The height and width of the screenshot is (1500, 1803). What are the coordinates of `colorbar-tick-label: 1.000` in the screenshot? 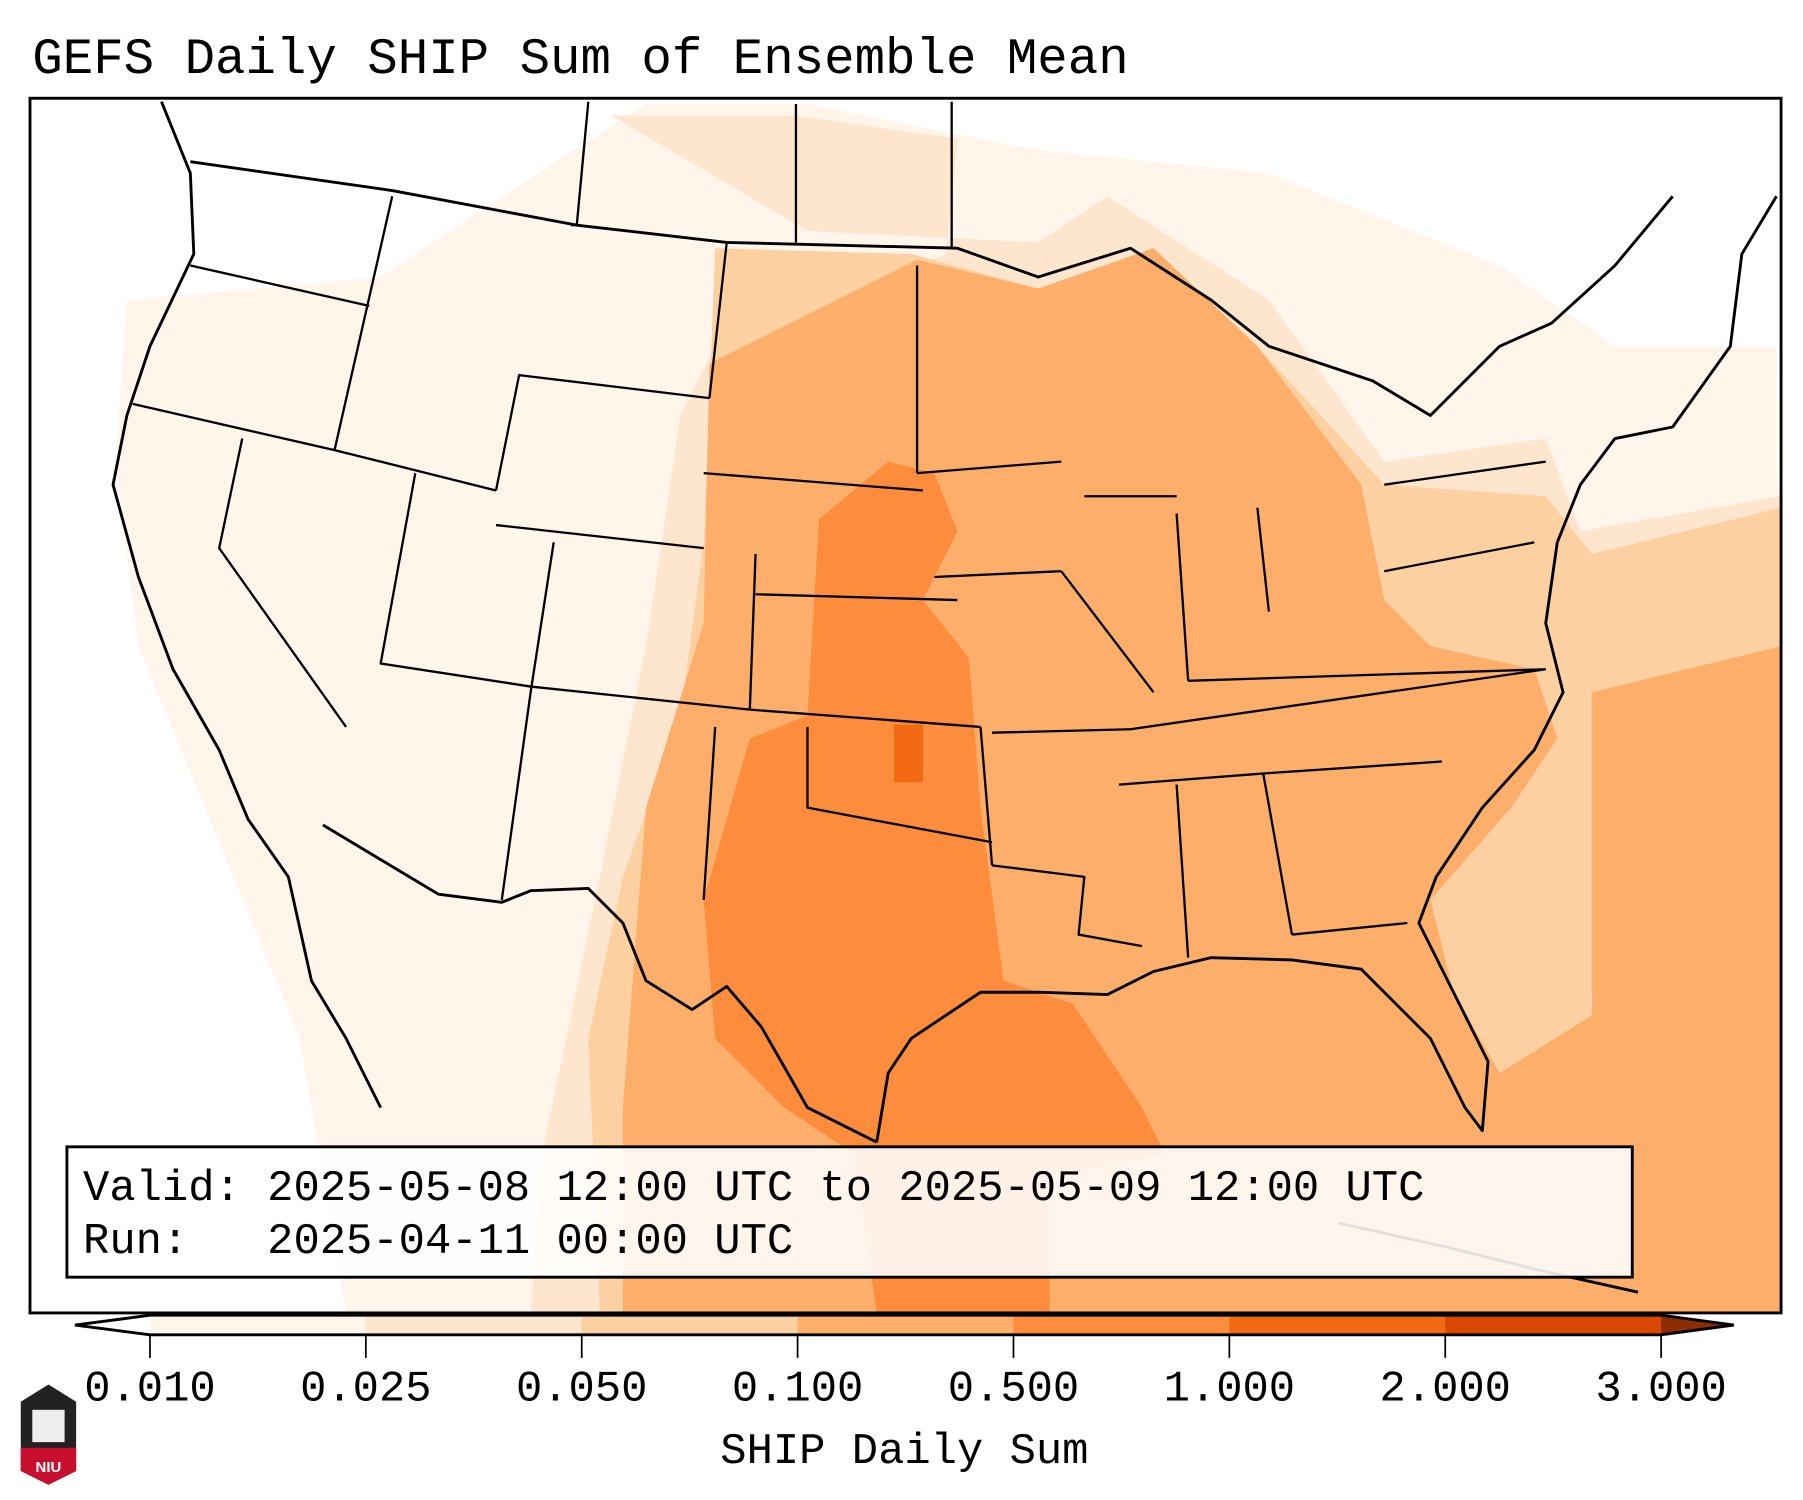 It's located at (1230, 1390).